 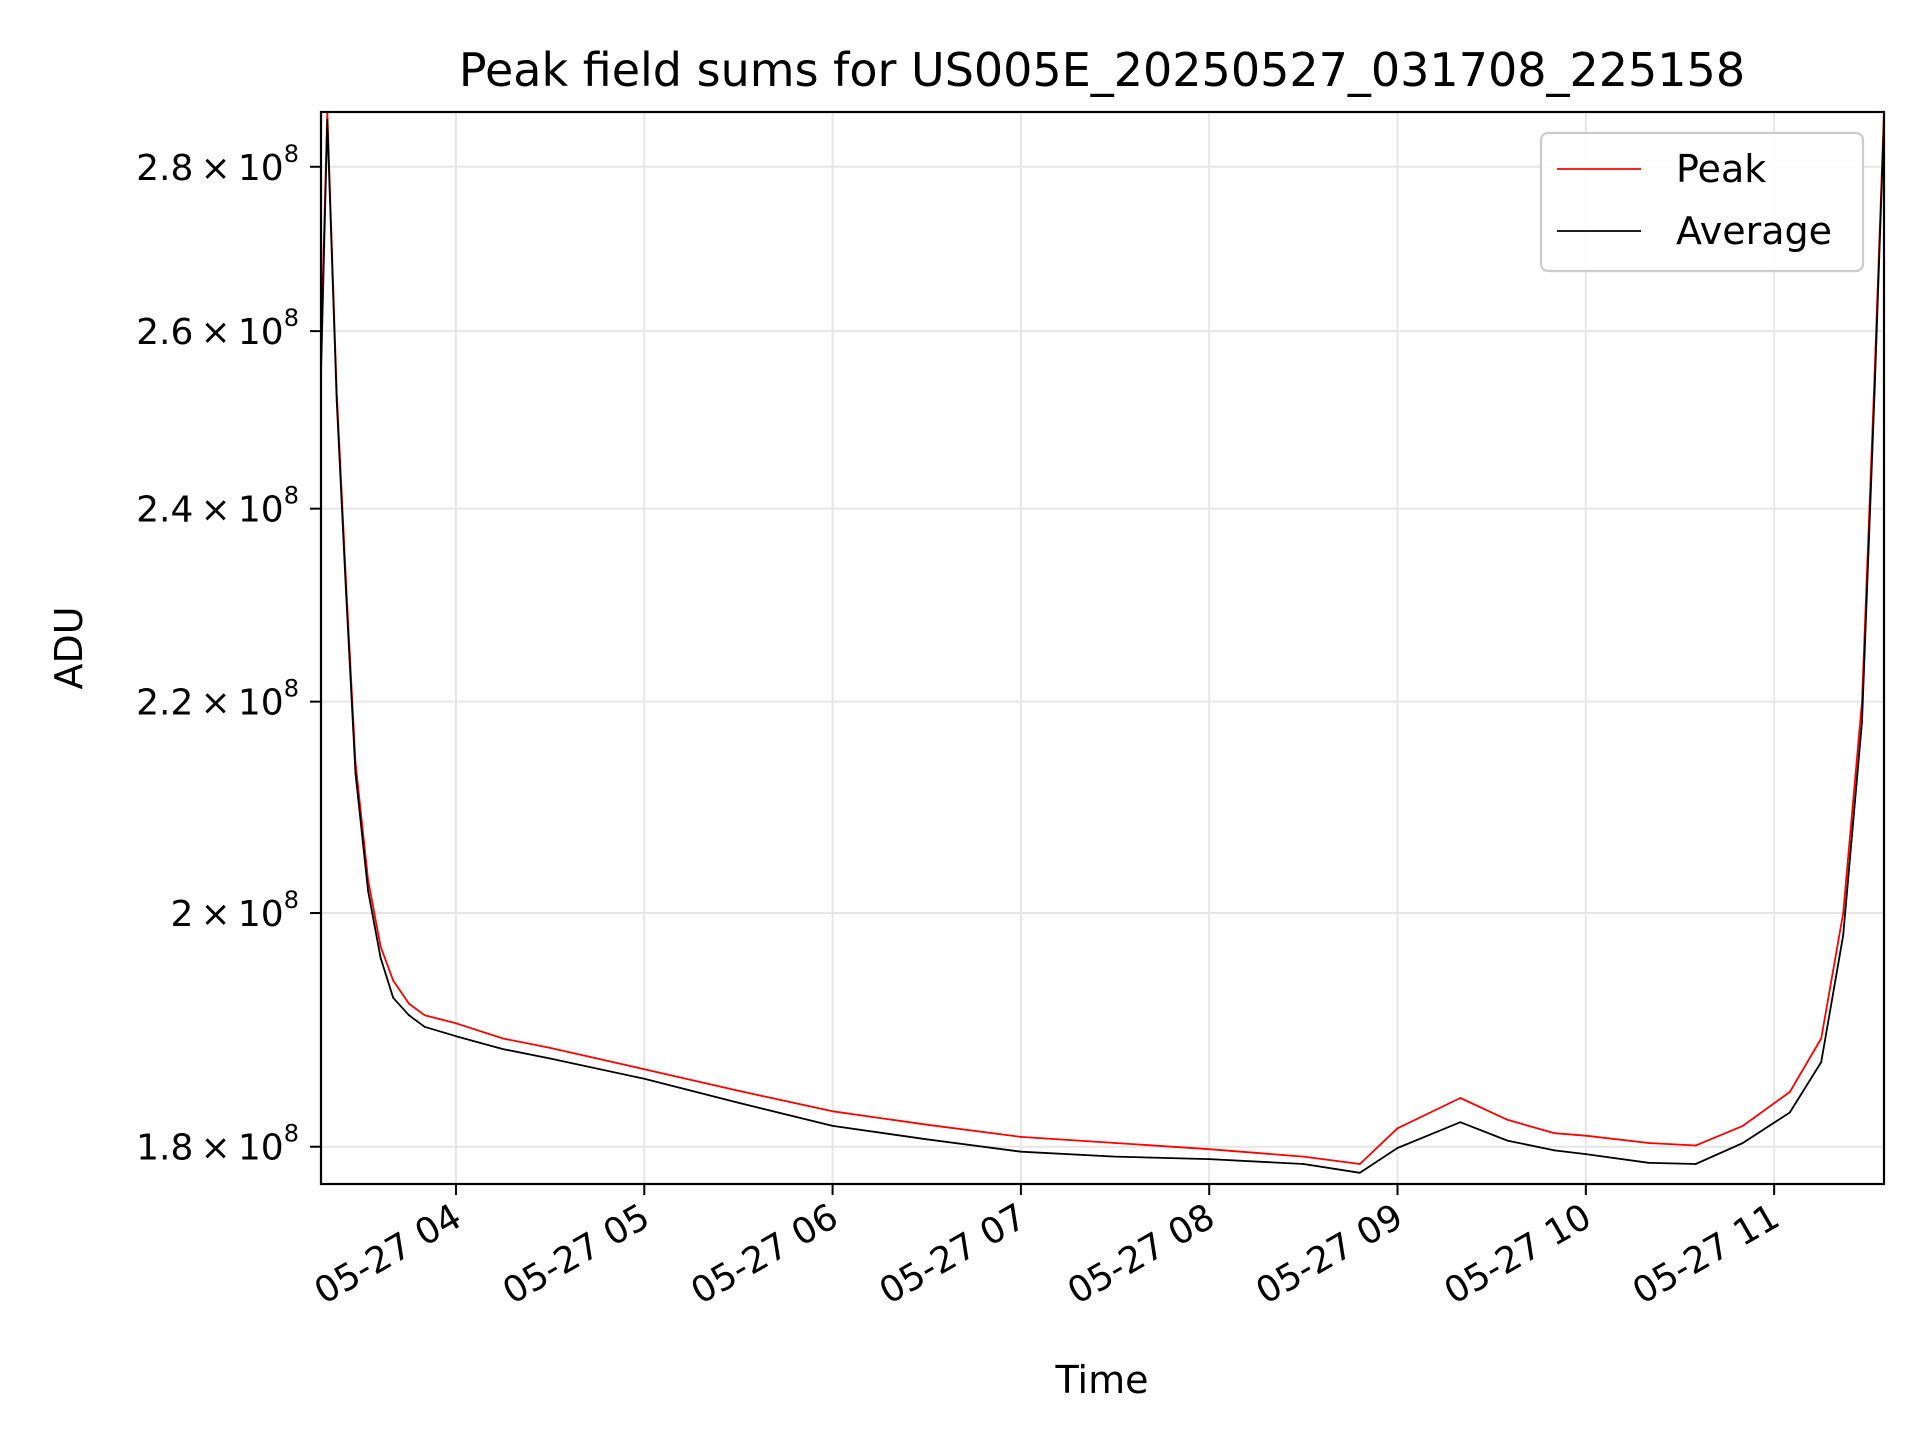 I want to click on y-tick-mantissa: 2.2, so click(x=164, y=703).